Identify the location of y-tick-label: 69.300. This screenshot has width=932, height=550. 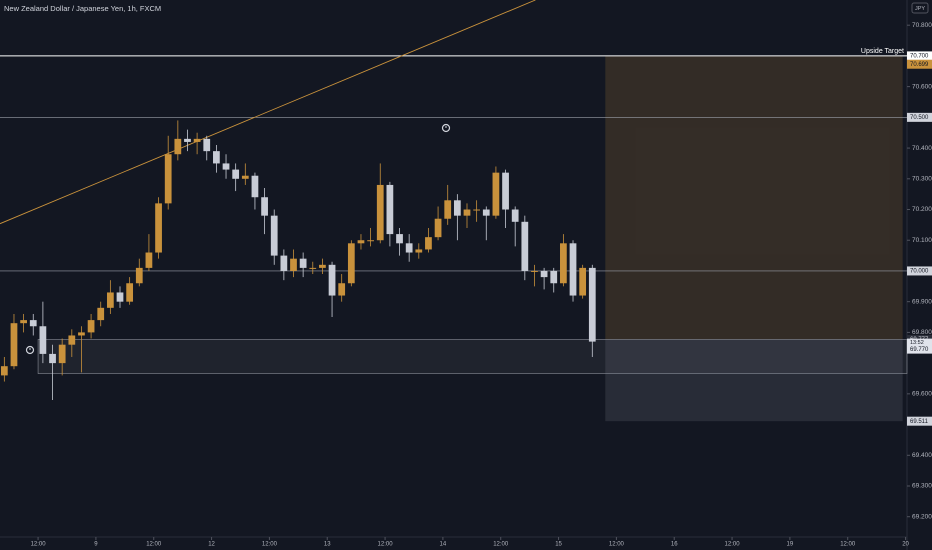
(922, 486).